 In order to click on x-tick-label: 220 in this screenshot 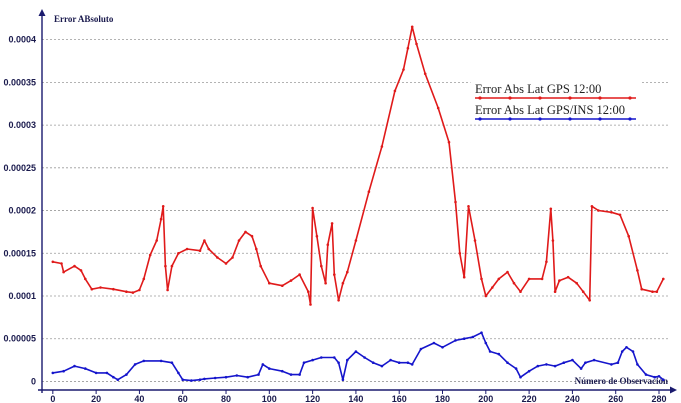, I will do `click(529, 398)`.